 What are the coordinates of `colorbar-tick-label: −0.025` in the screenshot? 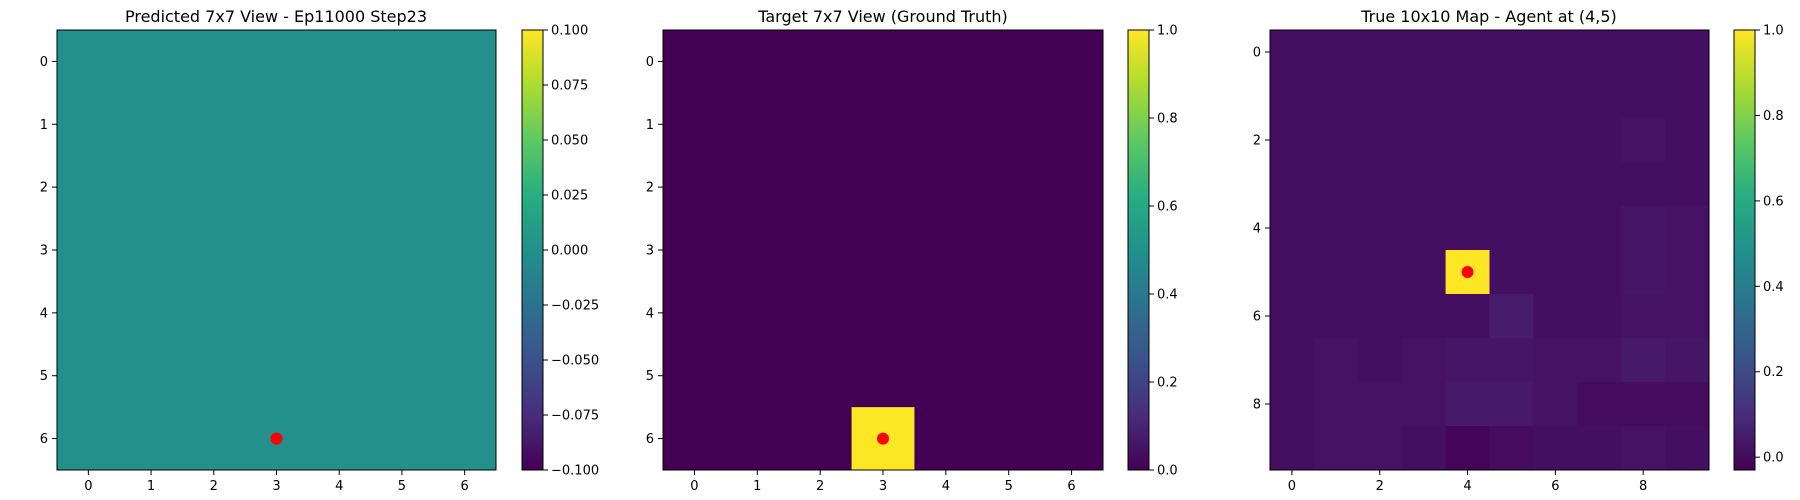 It's located at (575, 306).